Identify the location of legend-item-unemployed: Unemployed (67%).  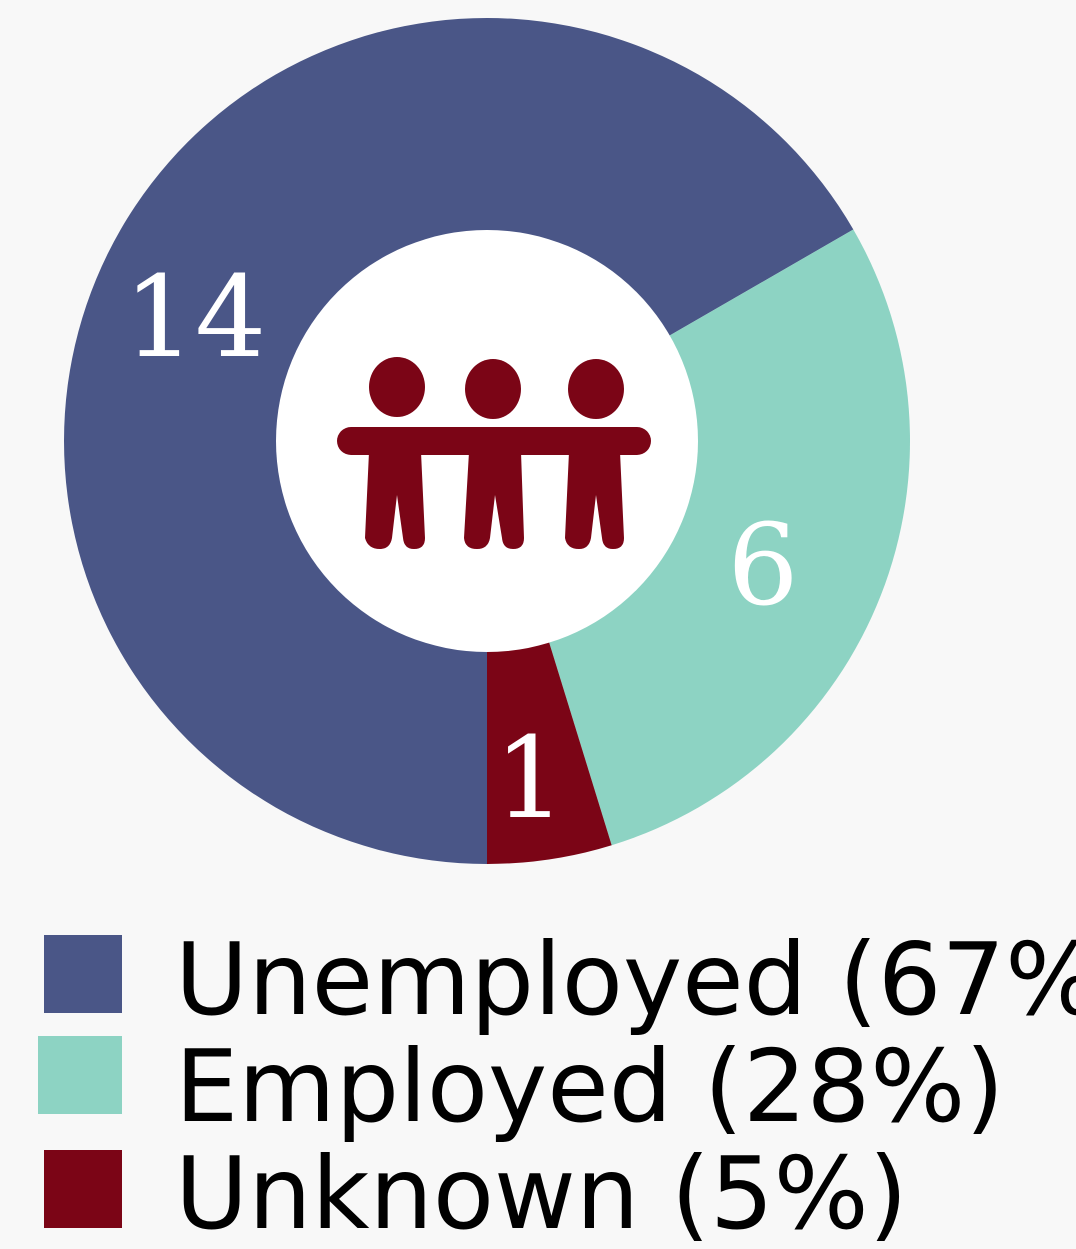
(560, 979).